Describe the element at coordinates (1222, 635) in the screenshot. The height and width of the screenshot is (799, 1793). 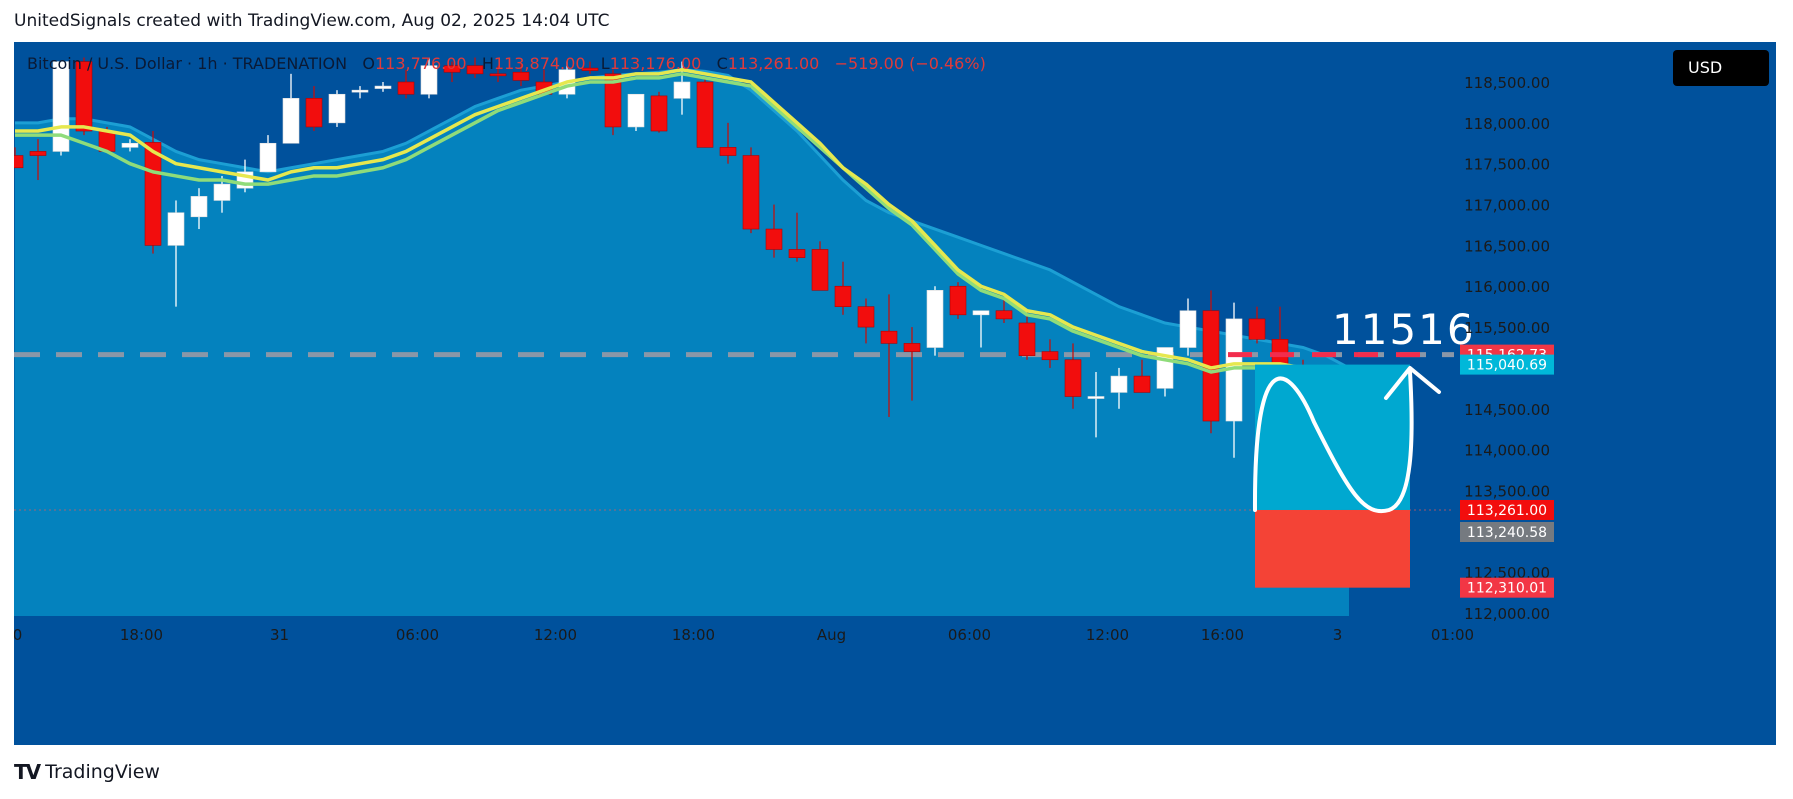
I see `time-tick-label: 16:00` at that location.